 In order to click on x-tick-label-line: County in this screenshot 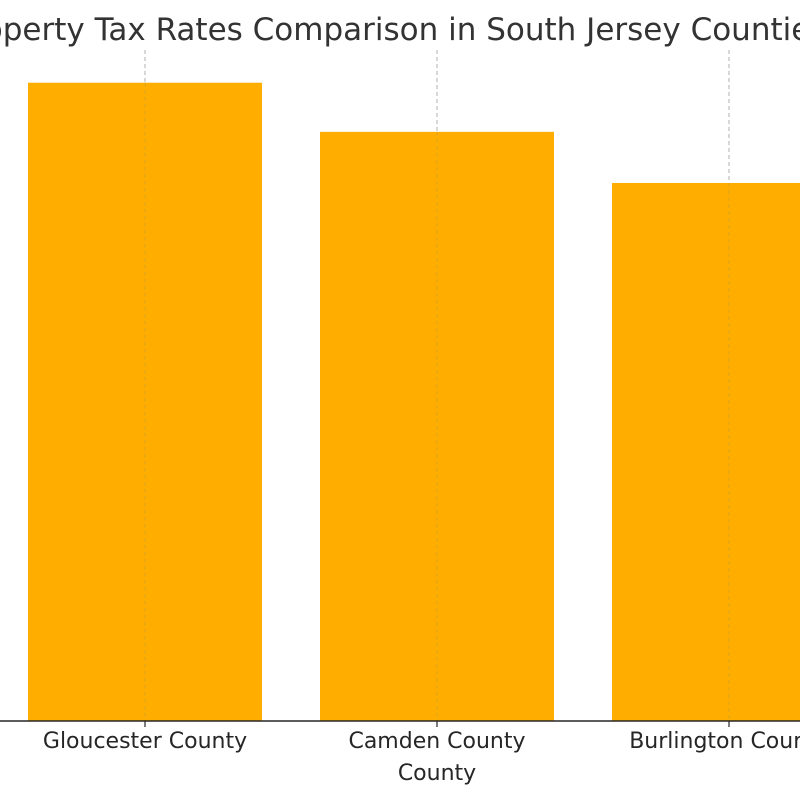, I will do `click(437, 773)`.